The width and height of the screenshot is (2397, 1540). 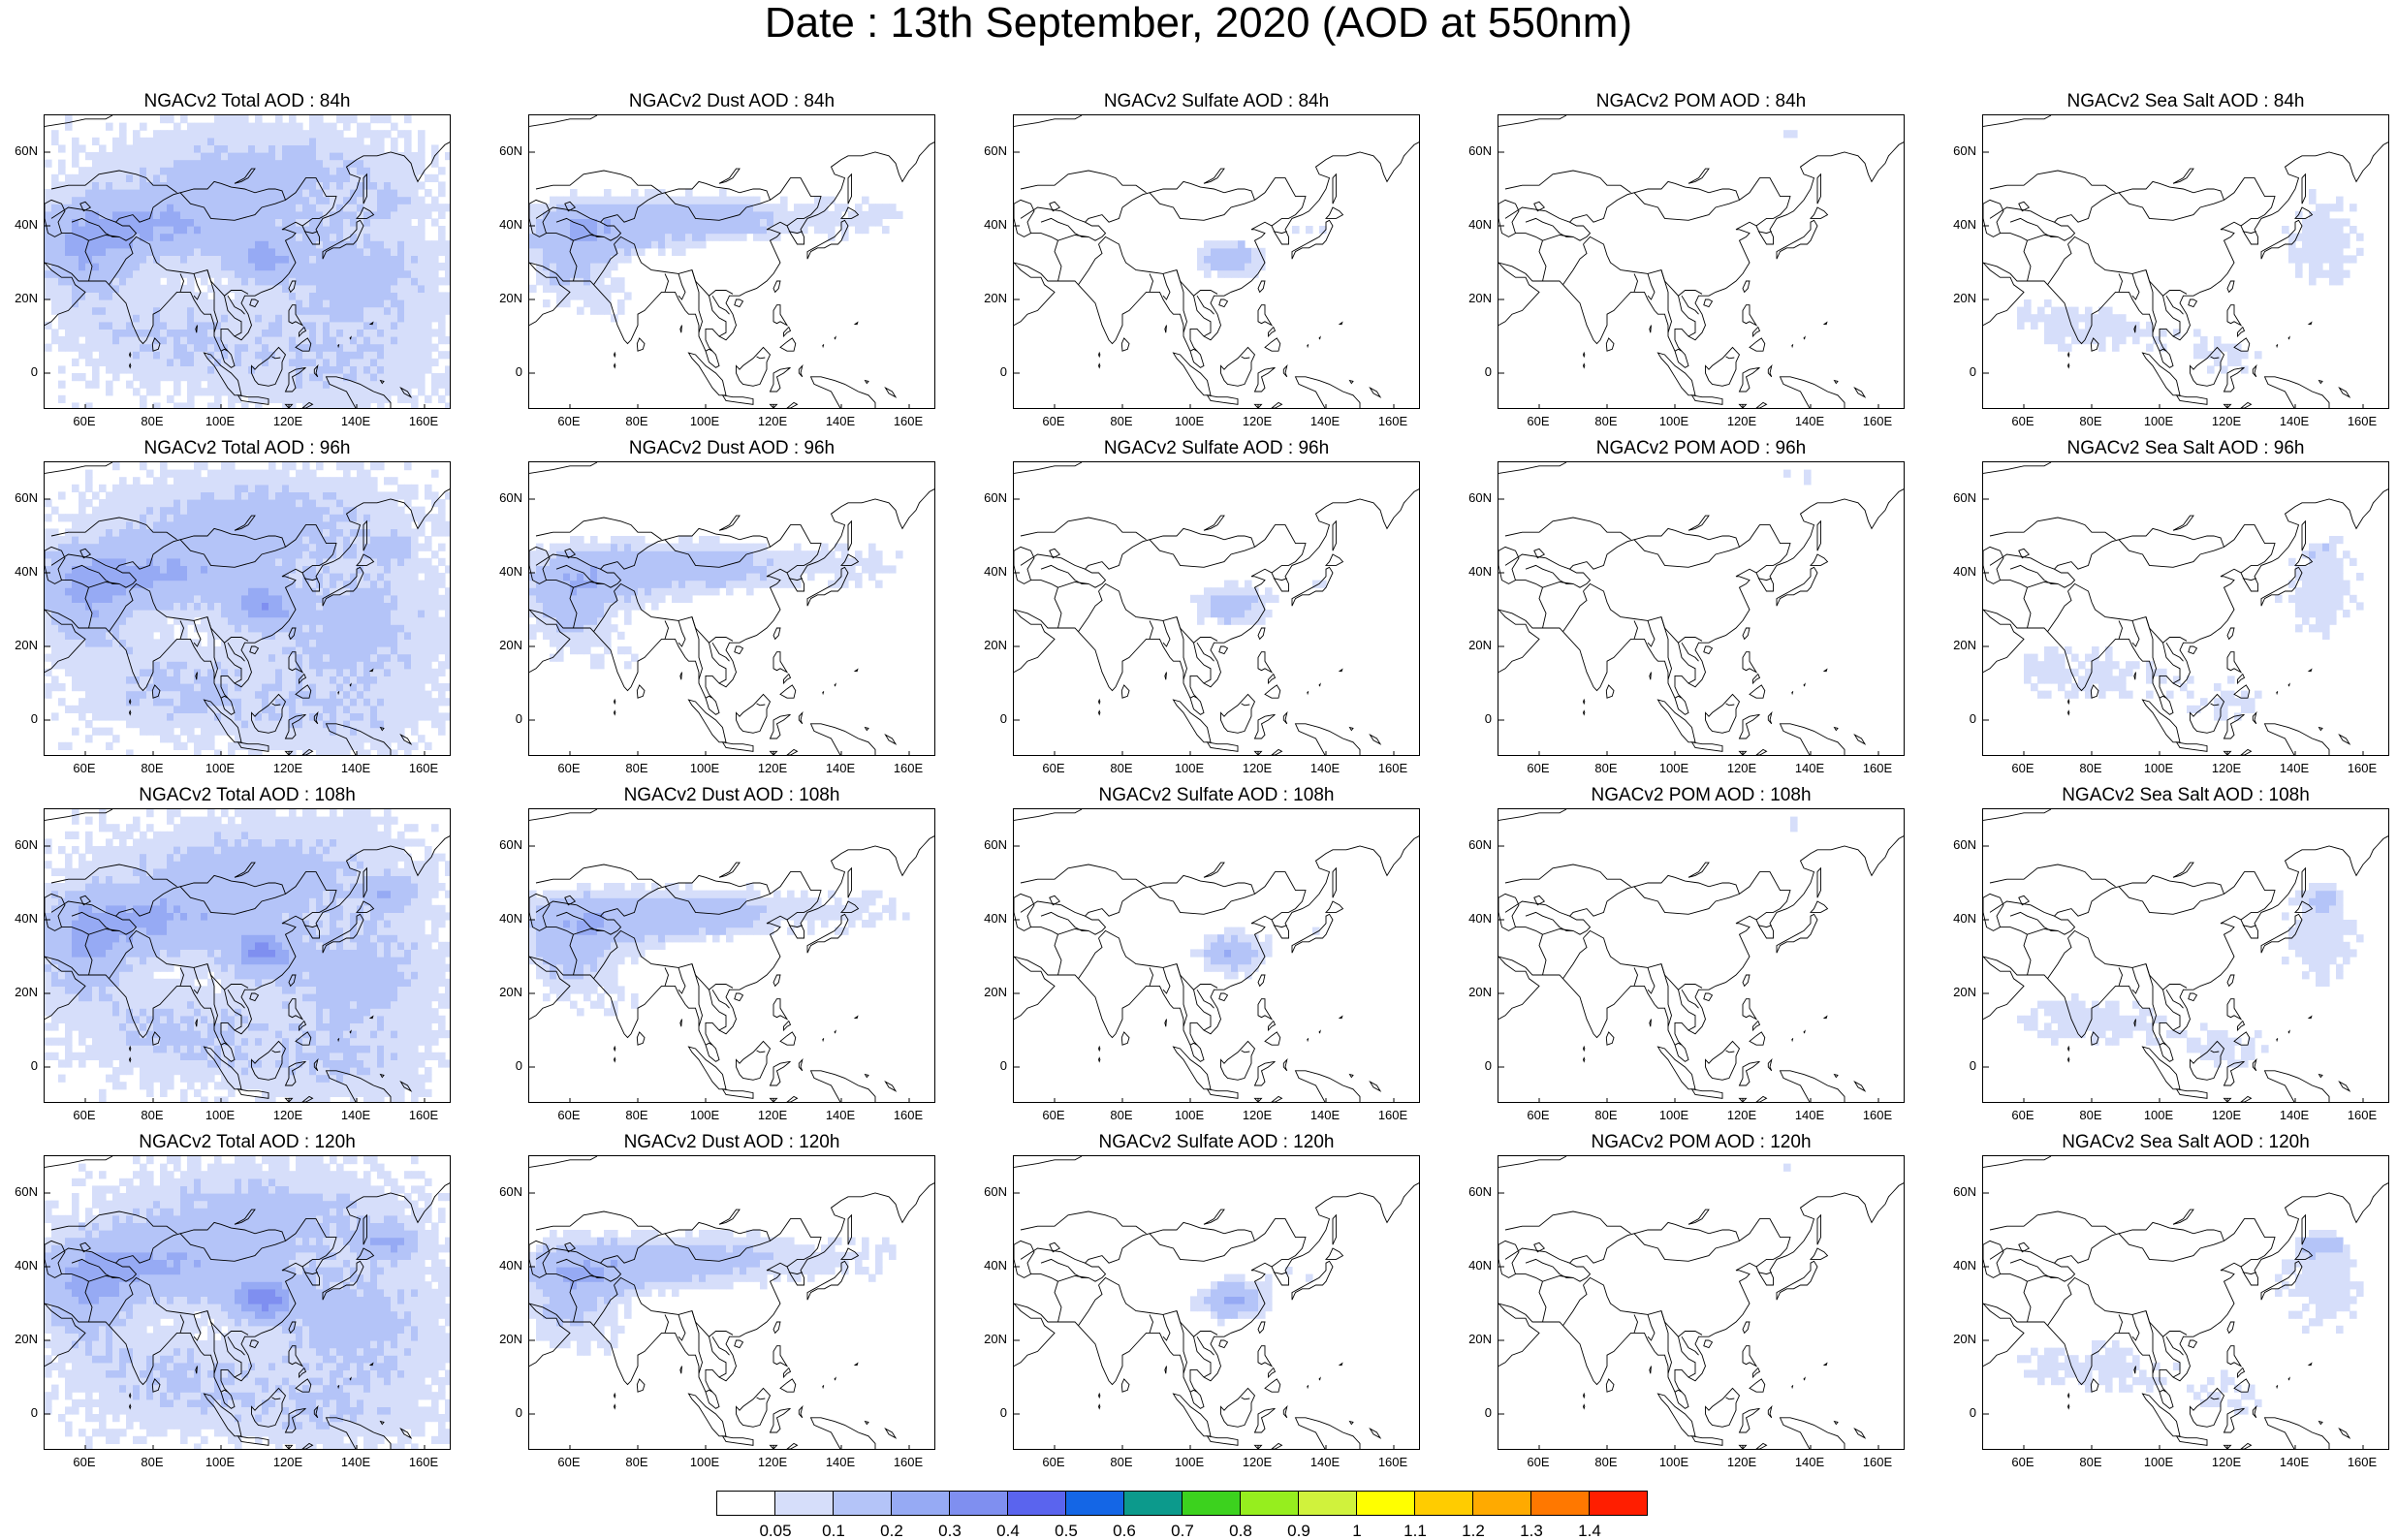 I want to click on panel-title: NGACv2 POM AOD : 120h, so click(x=1702, y=1142).